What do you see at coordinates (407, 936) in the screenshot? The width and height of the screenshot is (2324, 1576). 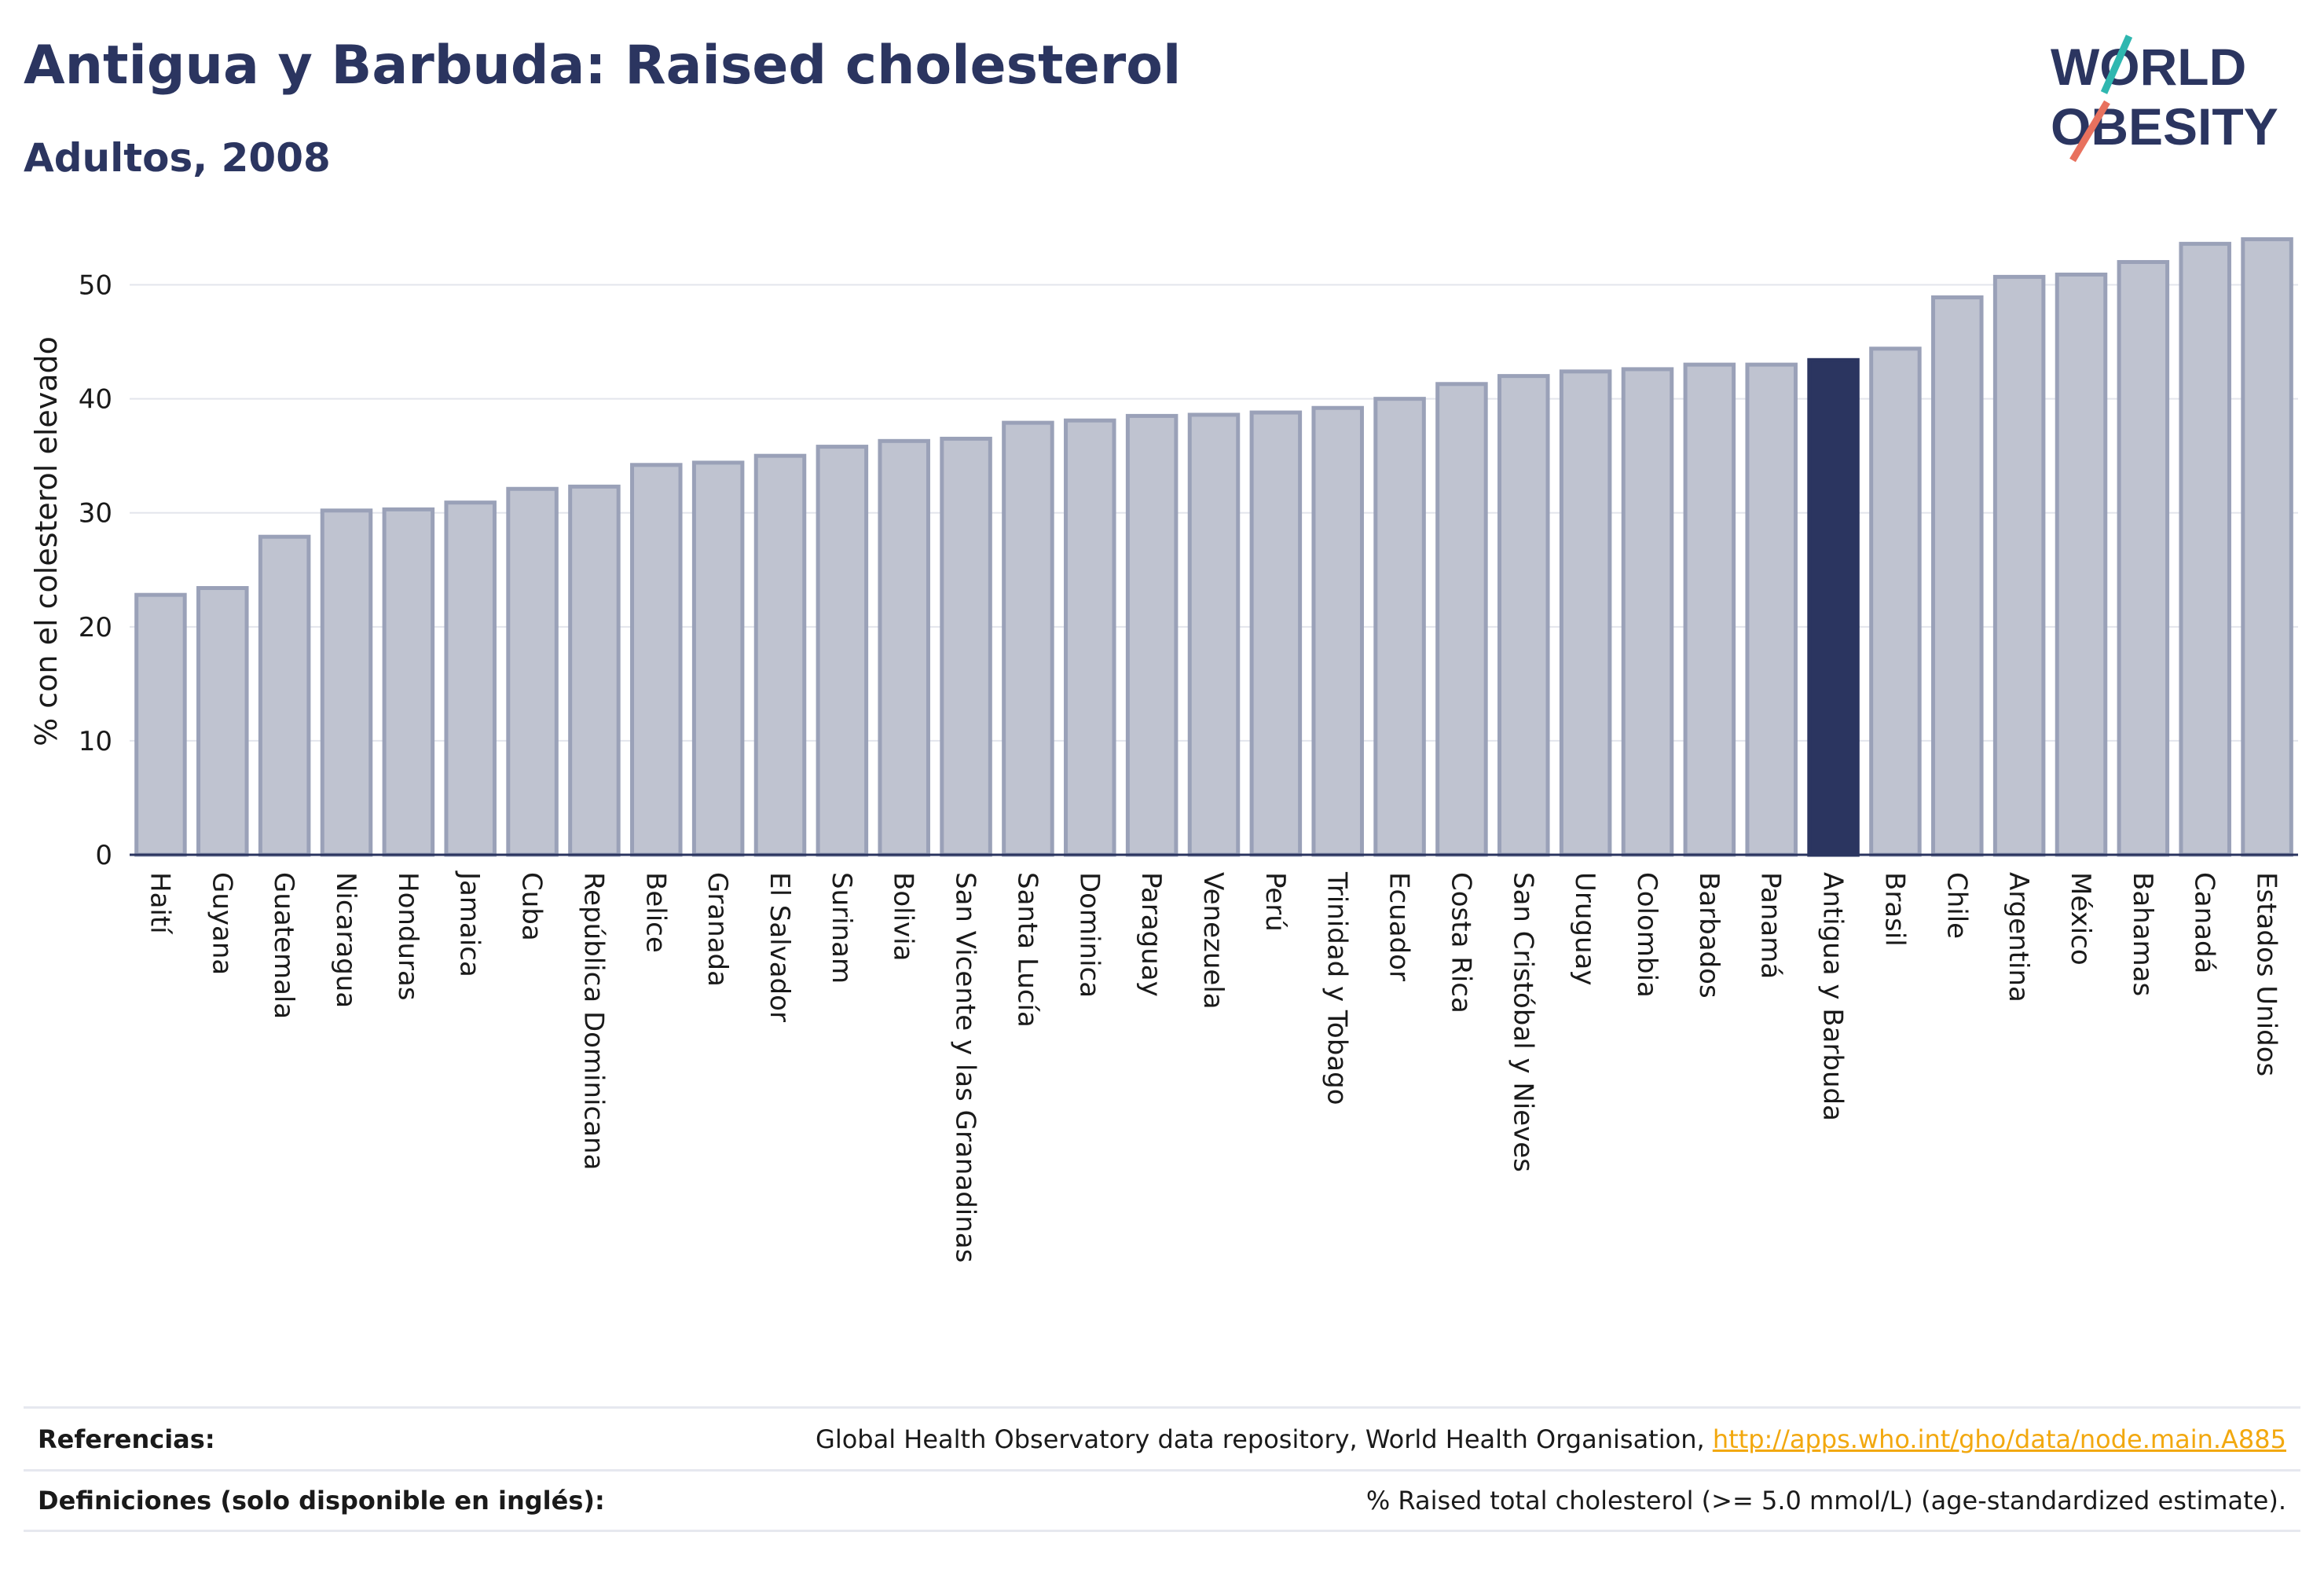 I see `x-tick-label: Honduras` at bounding box center [407, 936].